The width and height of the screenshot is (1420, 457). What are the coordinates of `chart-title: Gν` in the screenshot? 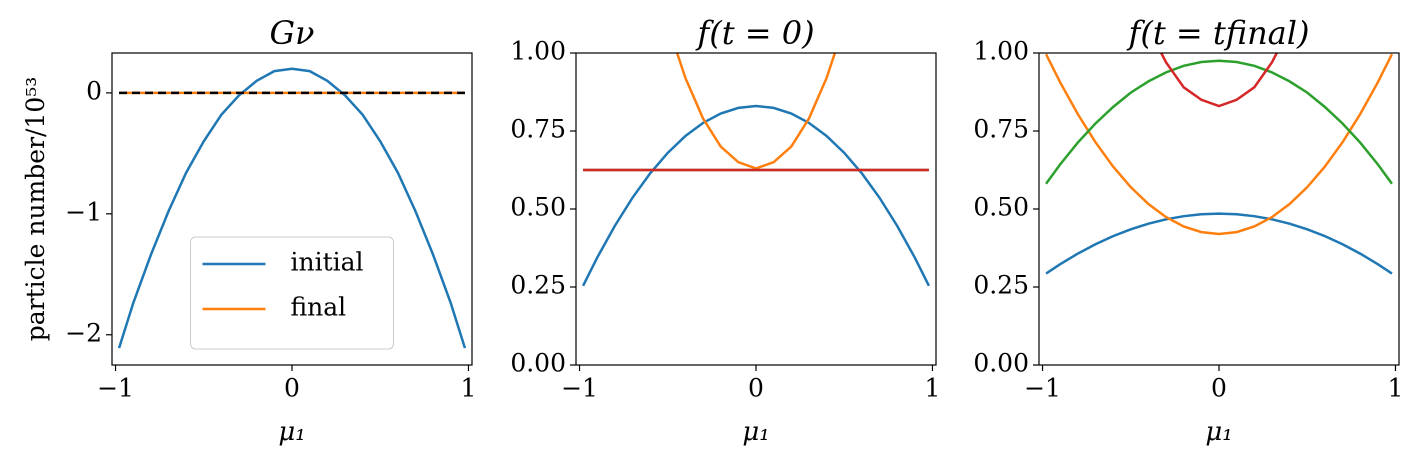 It's located at (291, 33).